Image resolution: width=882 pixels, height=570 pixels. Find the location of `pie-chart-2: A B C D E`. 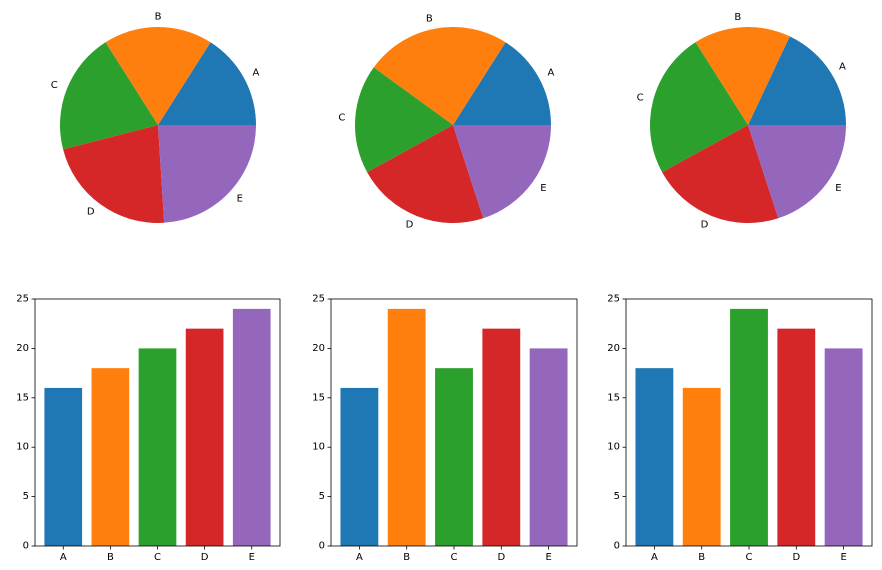

pie-chart-2: A B C D E is located at coordinates (446, 122).